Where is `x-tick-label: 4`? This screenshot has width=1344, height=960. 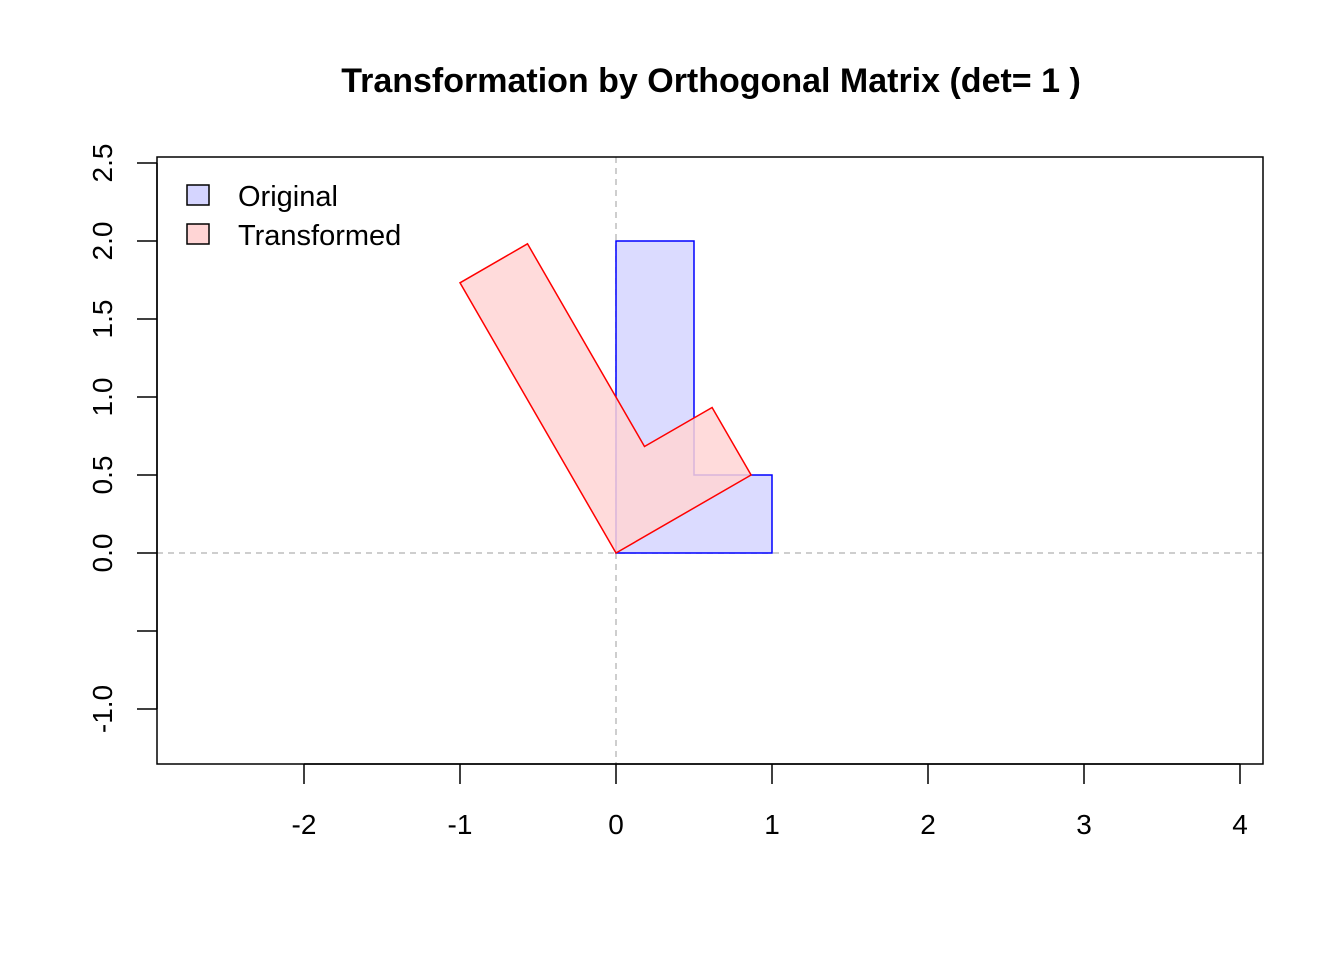
x-tick-label: 4 is located at coordinates (1240, 824).